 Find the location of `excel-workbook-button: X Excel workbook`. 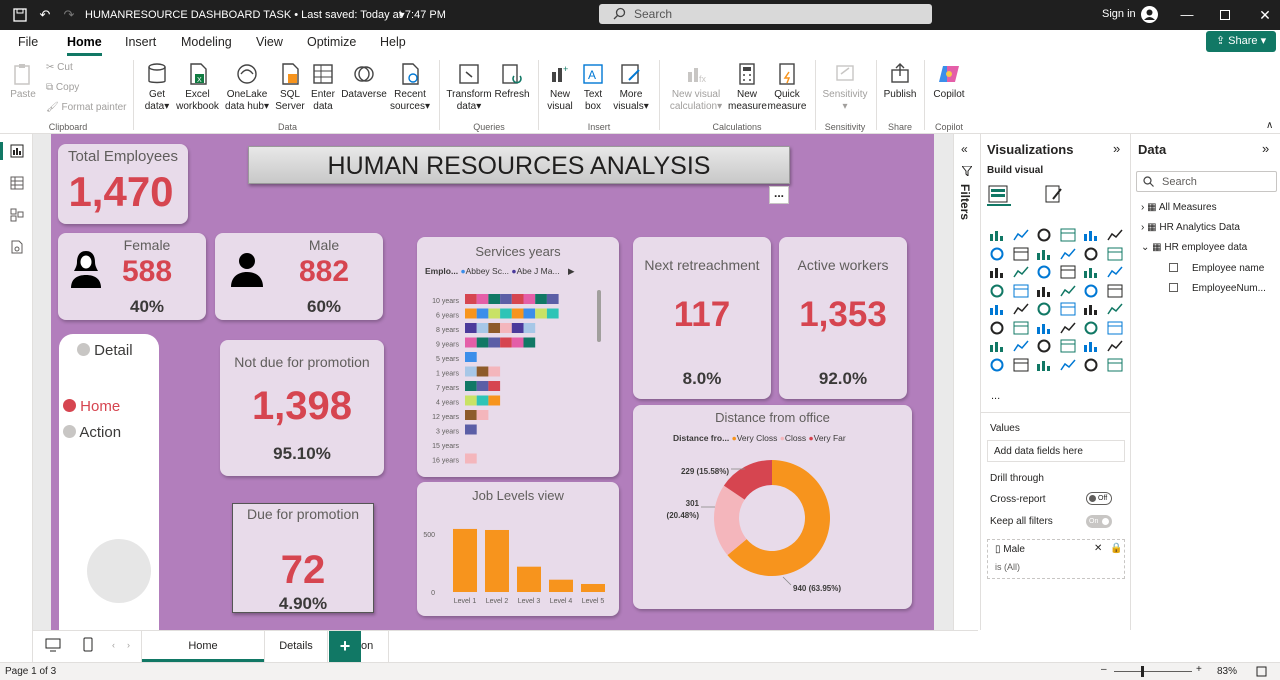

excel-workbook-button: X Excel workbook is located at coordinates (197, 87).